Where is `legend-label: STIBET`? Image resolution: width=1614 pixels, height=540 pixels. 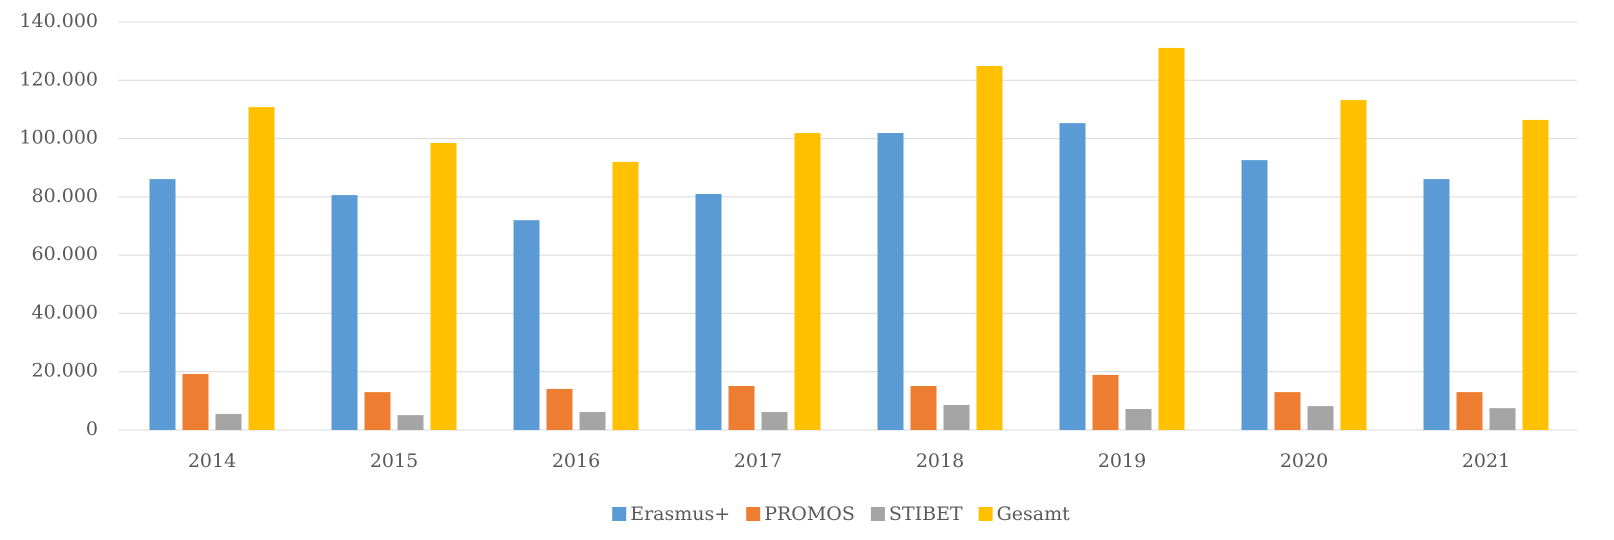 legend-label: STIBET is located at coordinates (926, 514).